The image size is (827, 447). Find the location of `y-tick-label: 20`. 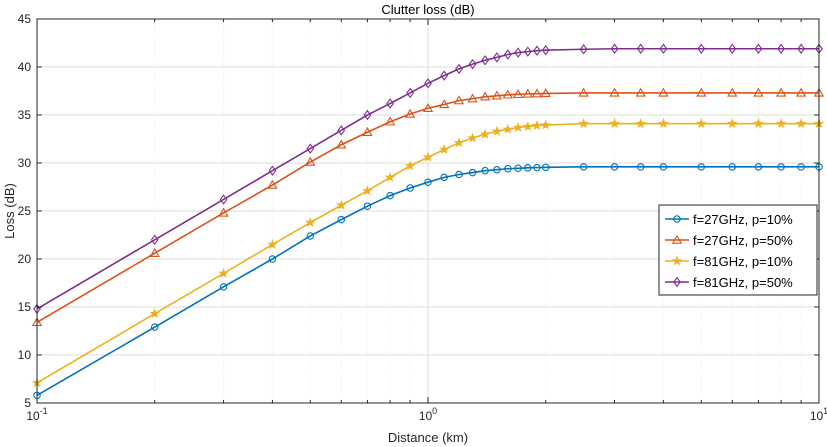

y-tick-label: 20 is located at coordinates (25, 259).